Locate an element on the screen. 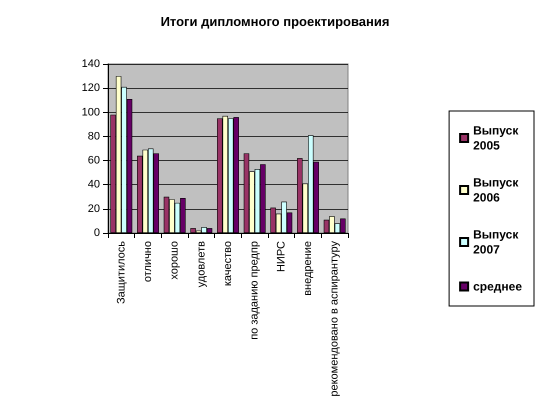 The height and width of the screenshot is (417, 540). legend-label: Выпуск 2006 is located at coordinates (496, 190).